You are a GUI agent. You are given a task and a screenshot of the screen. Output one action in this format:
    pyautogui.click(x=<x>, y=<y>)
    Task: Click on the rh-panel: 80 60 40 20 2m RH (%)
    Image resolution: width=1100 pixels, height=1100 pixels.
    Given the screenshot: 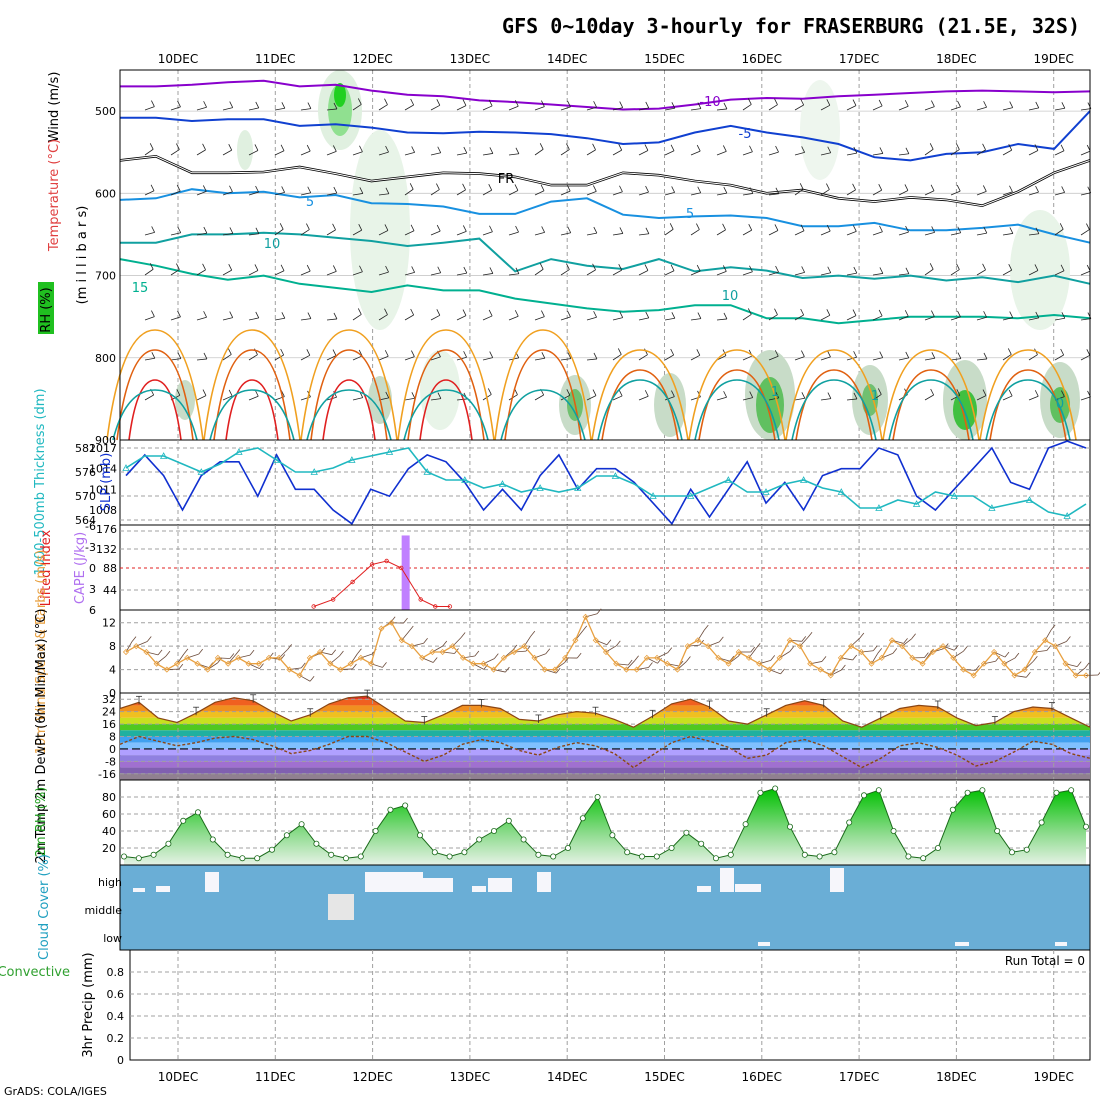 What is the action you would take?
    pyautogui.click(x=562, y=822)
    